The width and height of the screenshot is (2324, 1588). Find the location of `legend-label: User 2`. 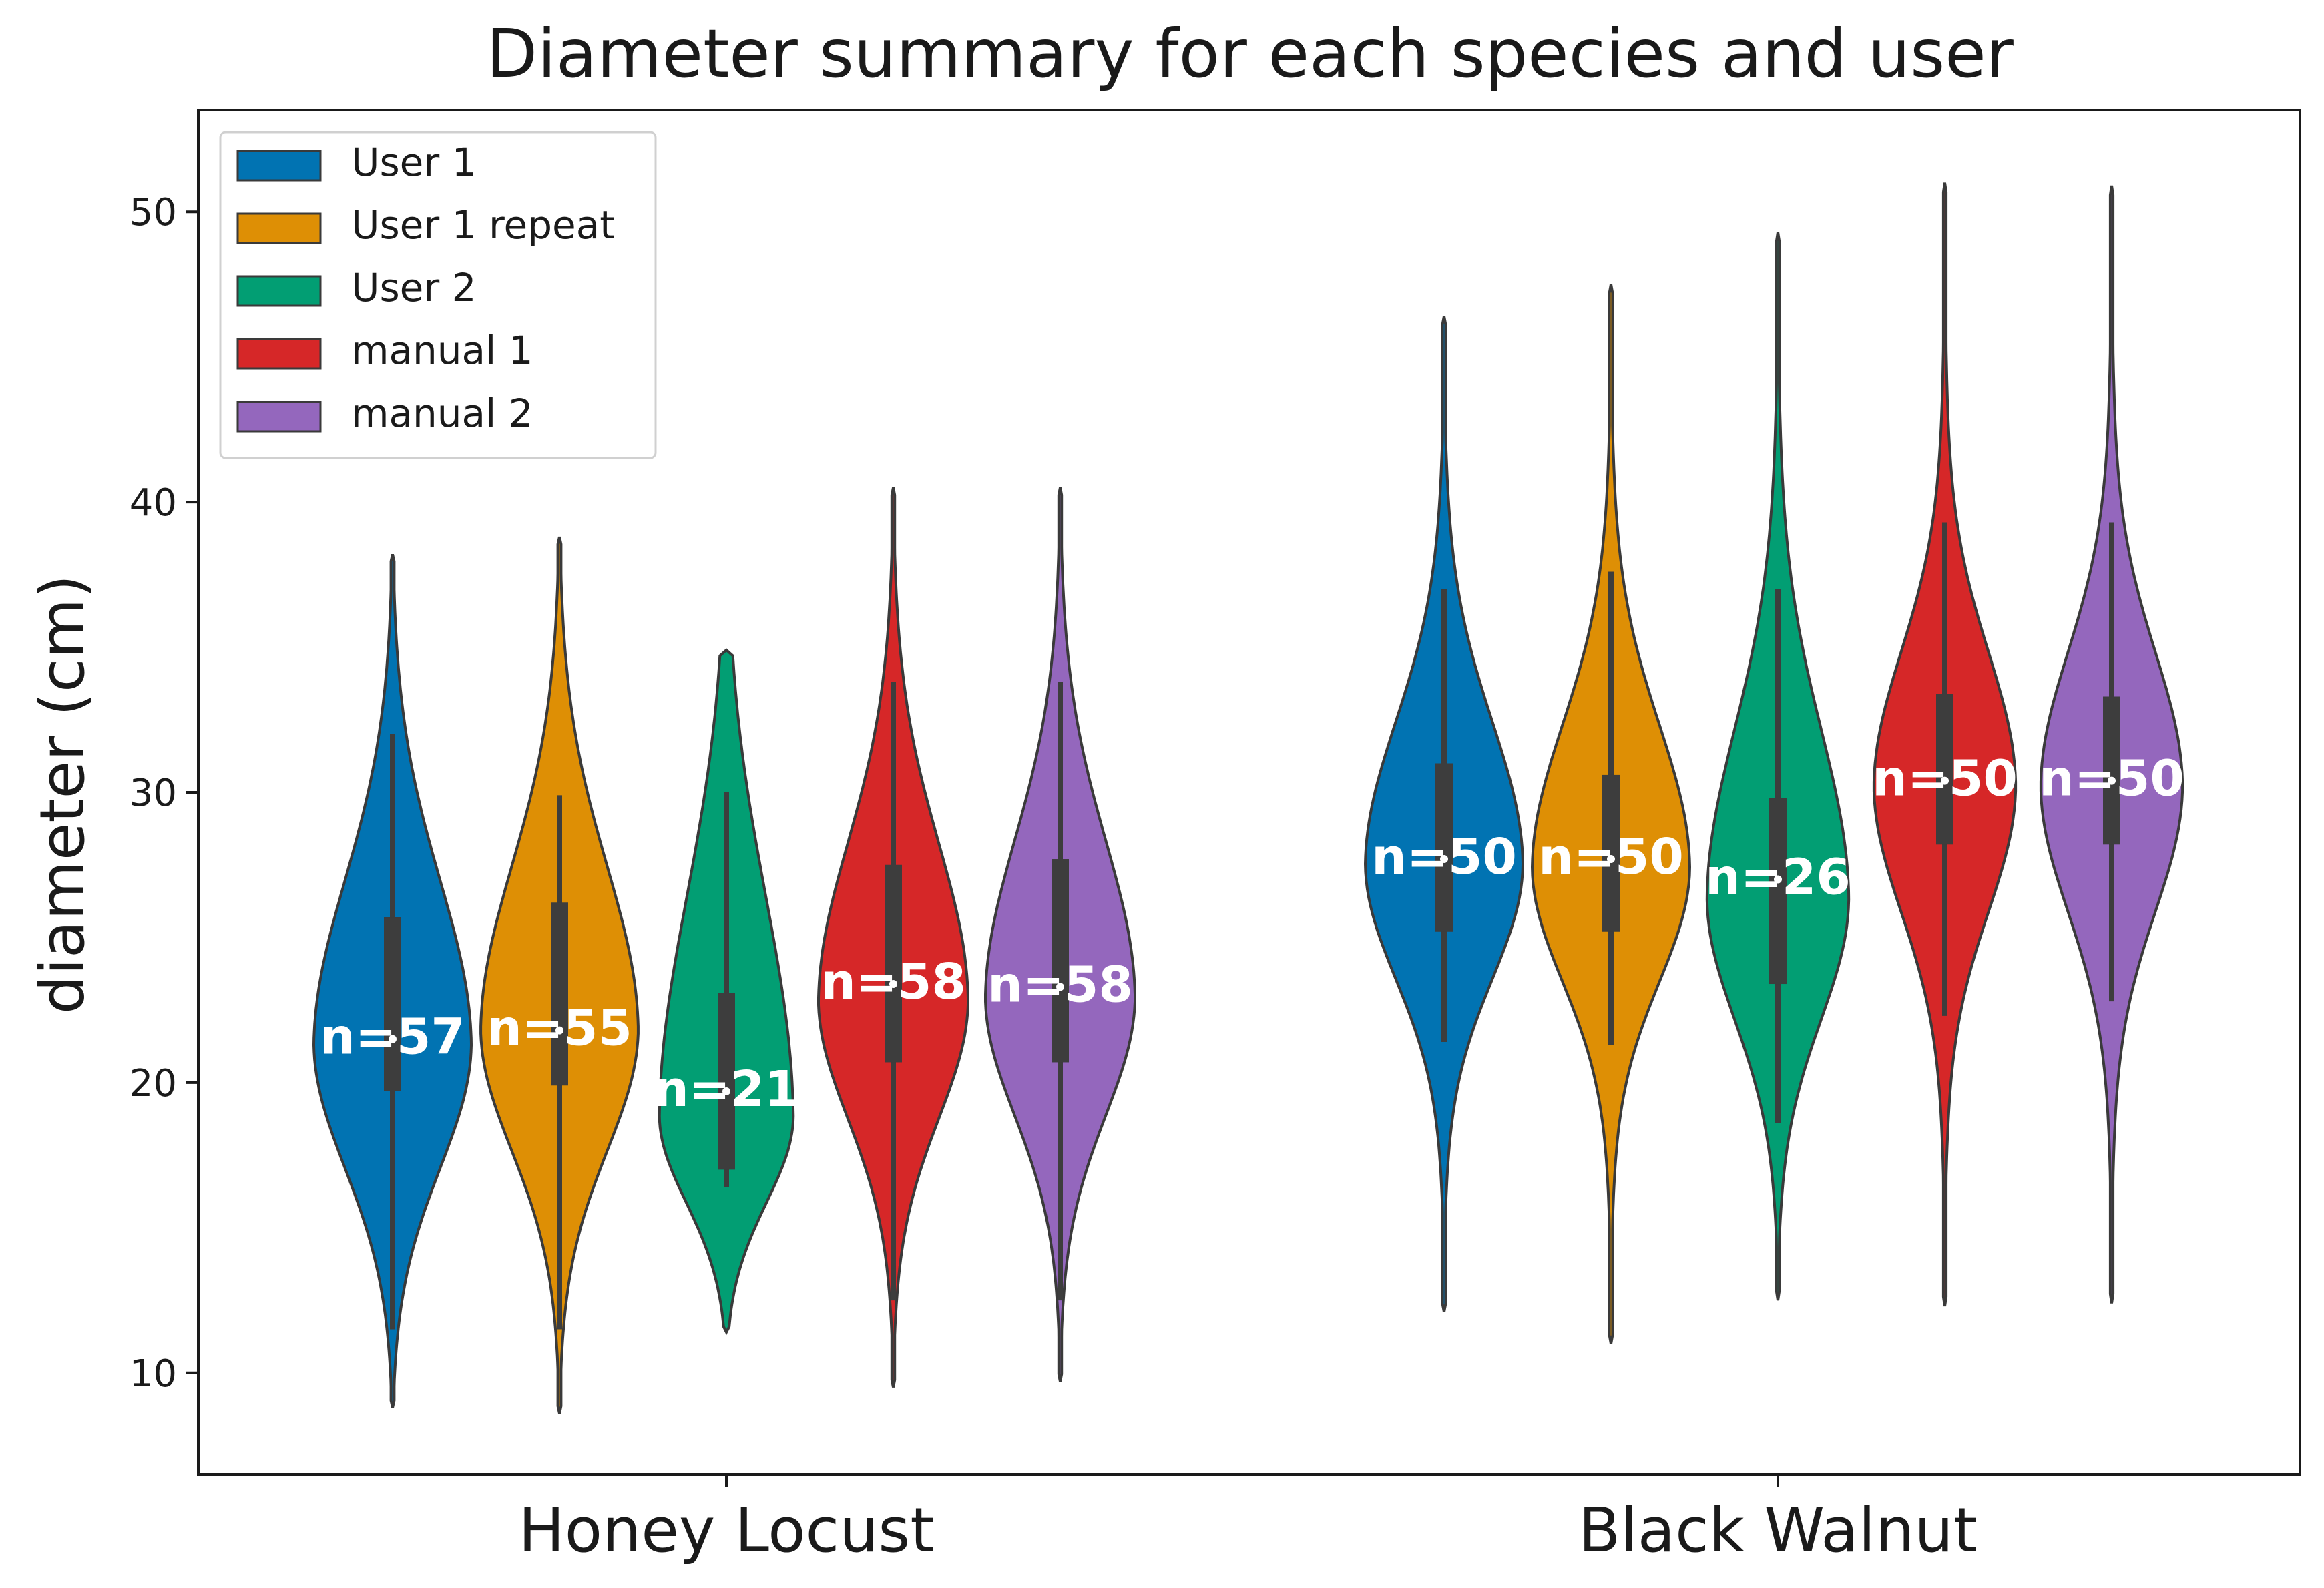

legend-label: User 2 is located at coordinates (414, 287).